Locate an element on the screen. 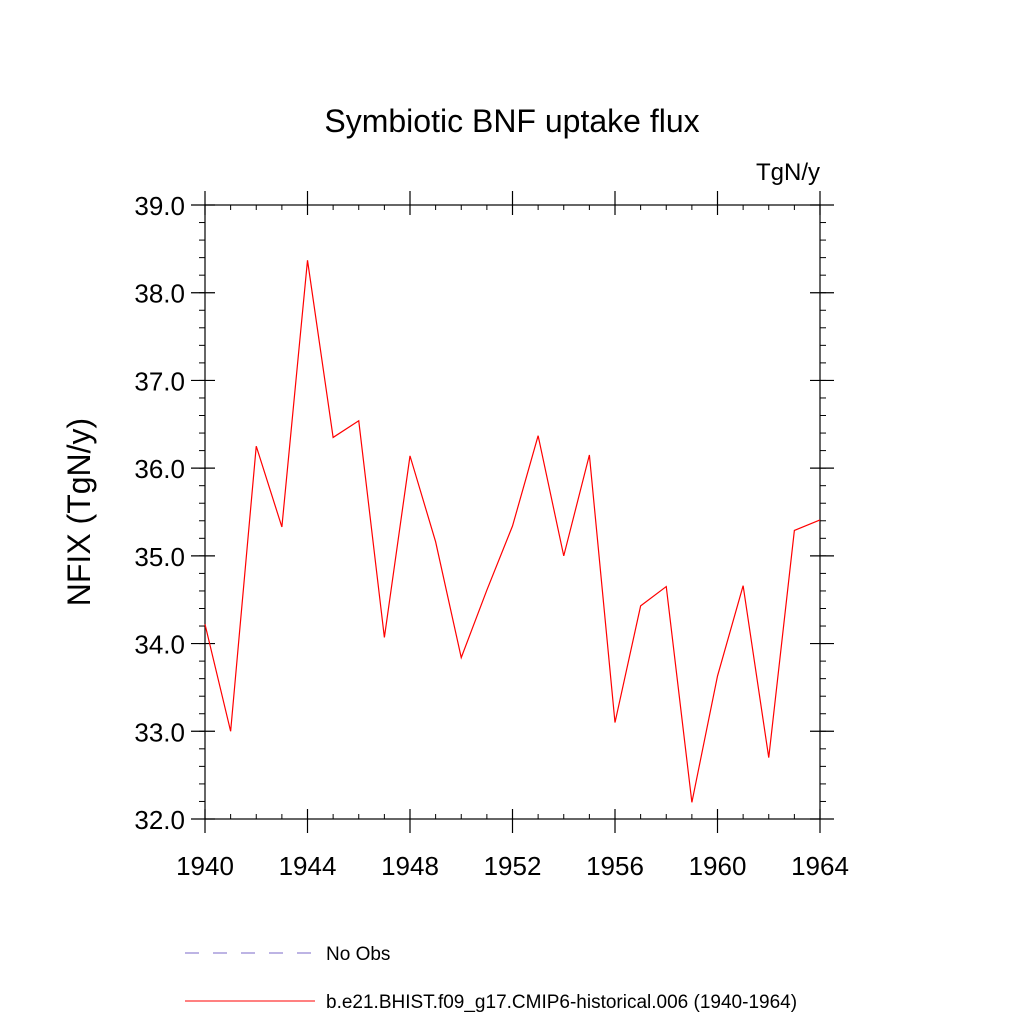 The width and height of the screenshot is (1024, 1024). y-tick-label: 38.0 is located at coordinates (159, 294).